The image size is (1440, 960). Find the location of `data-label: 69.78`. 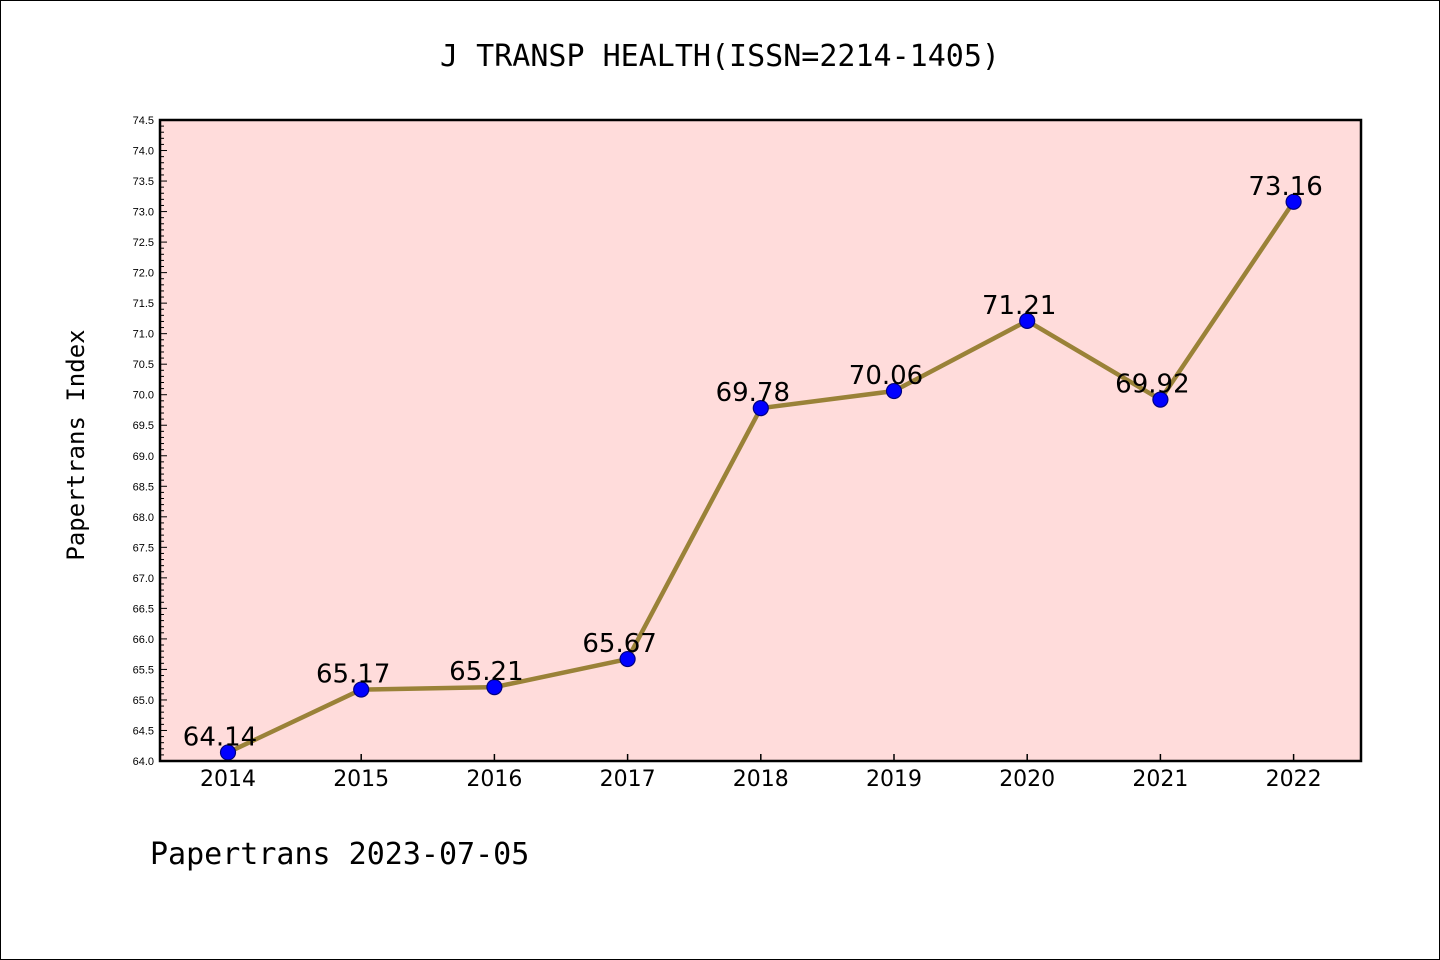

data-label: 69.78 is located at coordinates (753, 393).